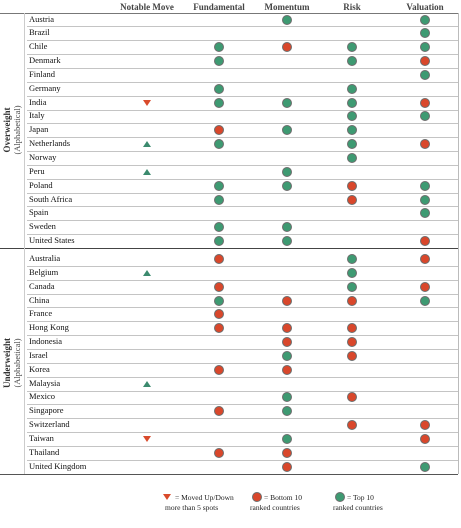 This screenshot has width=461, height=528. What do you see at coordinates (38, 46) in the screenshot?
I see `country-label: Chile` at bounding box center [38, 46].